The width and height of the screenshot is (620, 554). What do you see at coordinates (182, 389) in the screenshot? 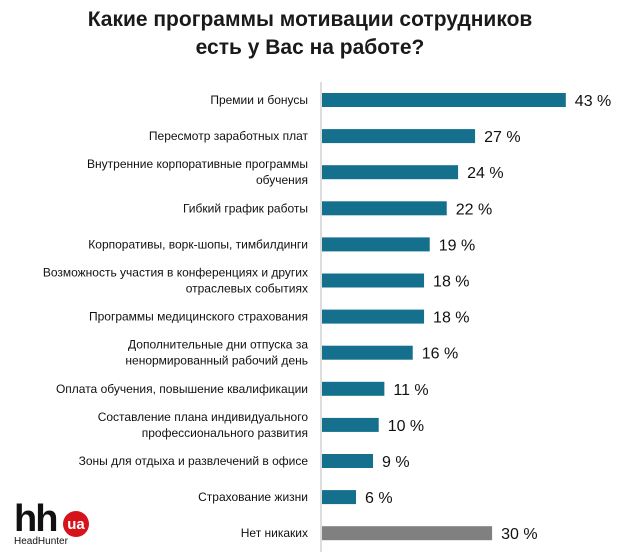
I see `category-label: Оплата обучения, повышение квалификации` at bounding box center [182, 389].